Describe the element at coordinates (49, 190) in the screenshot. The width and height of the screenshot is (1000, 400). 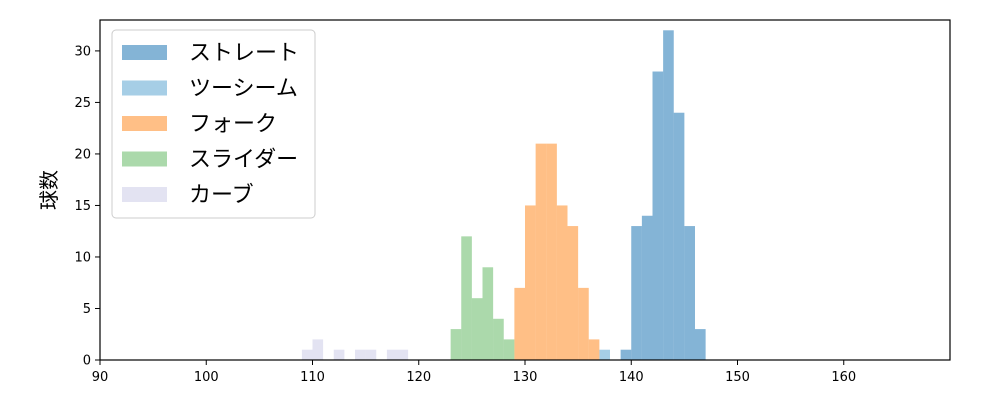
I see `y-axis-label: 球数` at that location.